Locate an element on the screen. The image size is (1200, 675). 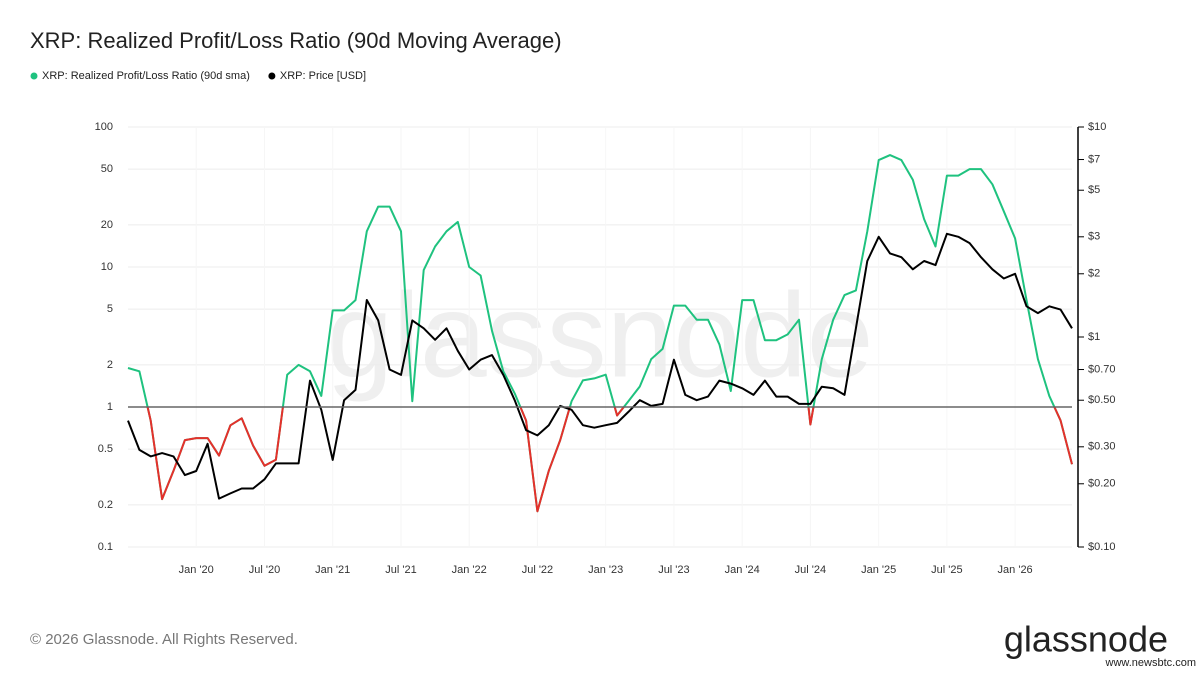
y-tick-label: 0.2 is located at coordinates (105, 505).